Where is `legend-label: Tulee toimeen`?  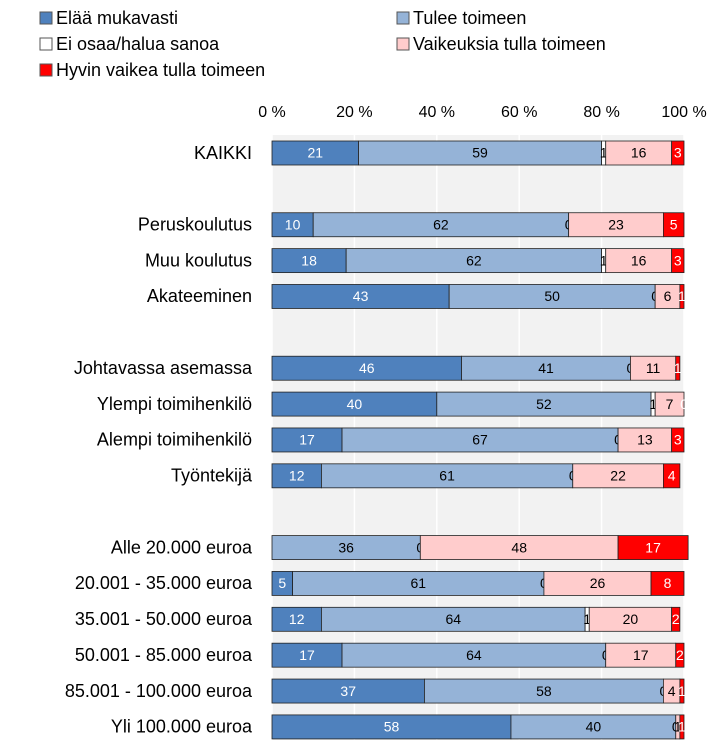
legend-label: Tulee toimeen is located at coordinates (469, 18).